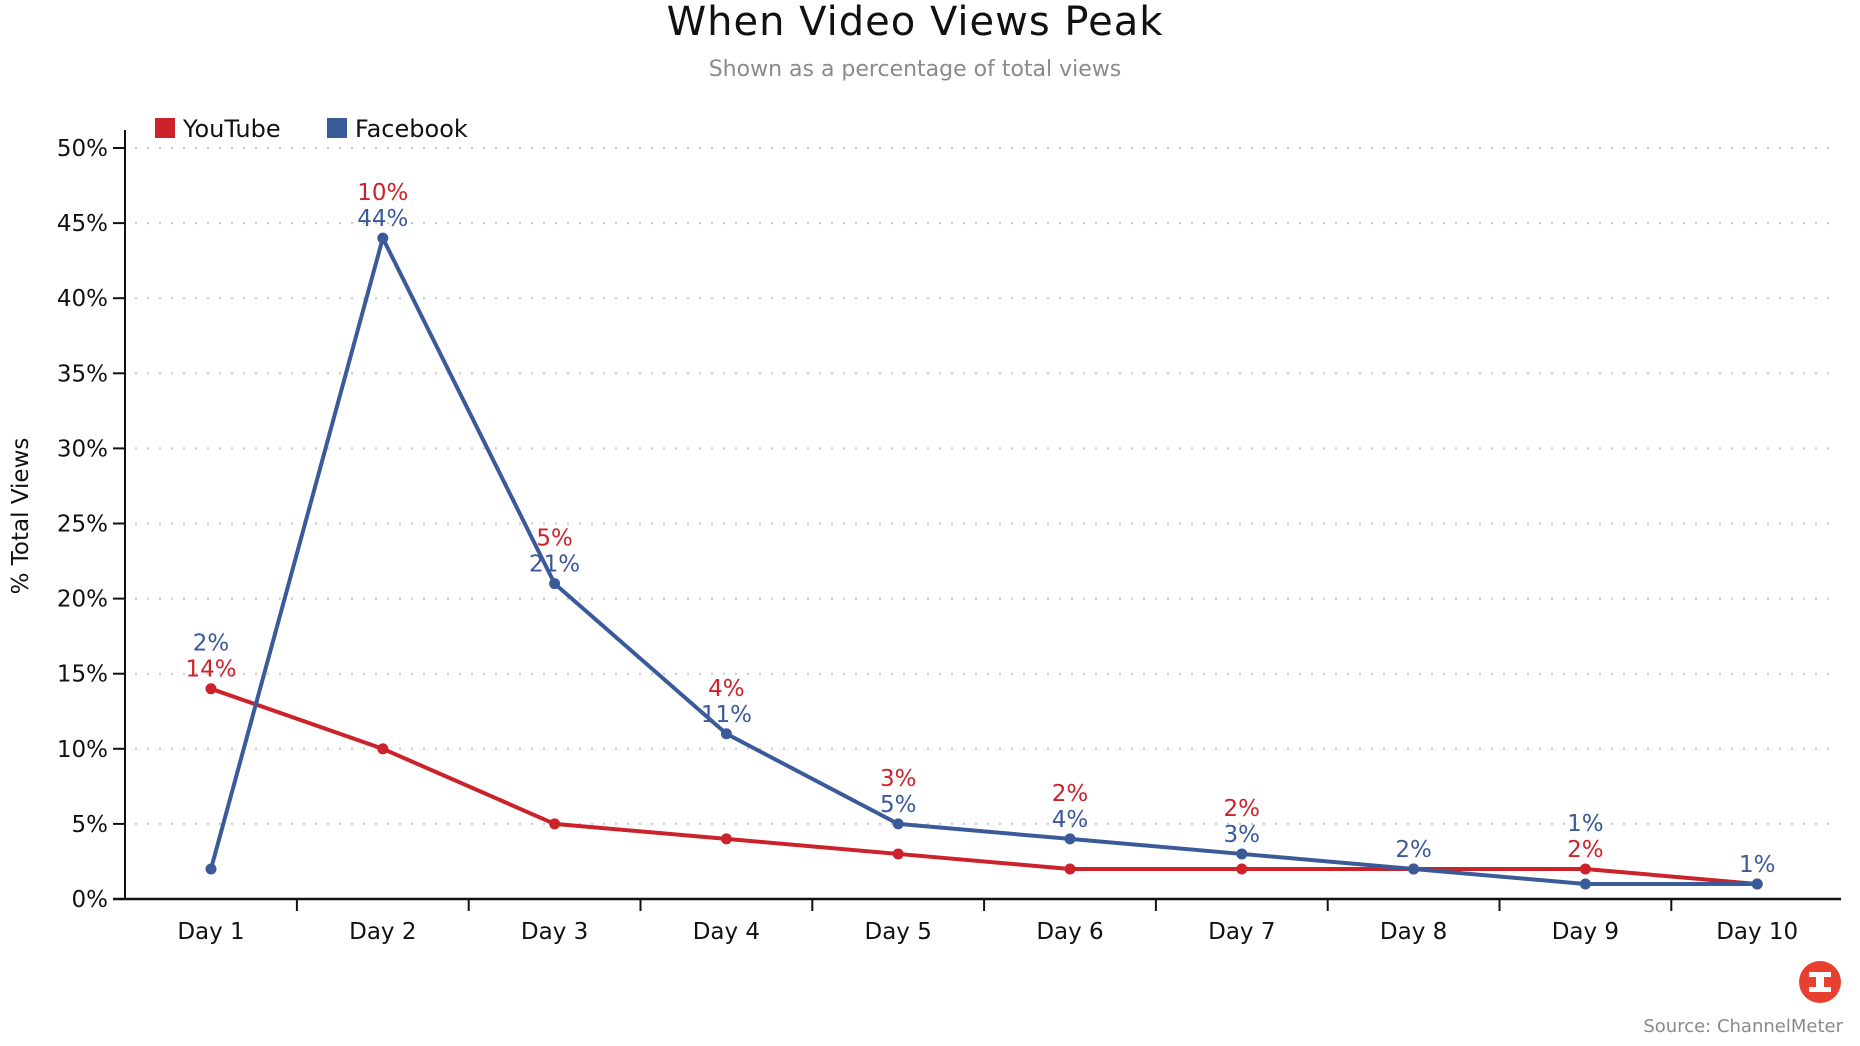  What do you see at coordinates (210, 670) in the screenshot?
I see `data-label-youtube: 14%` at bounding box center [210, 670].